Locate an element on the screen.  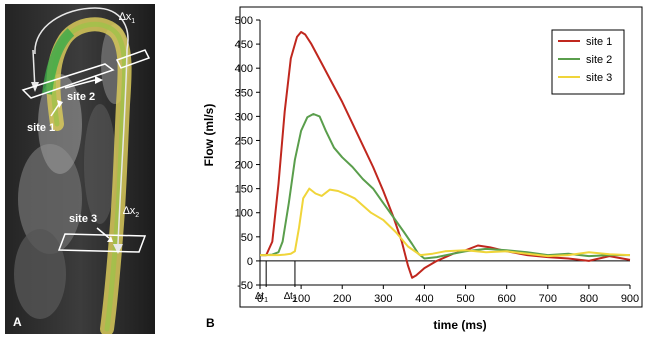
x-tick-label: 500 is located at coordinates (465, 299).